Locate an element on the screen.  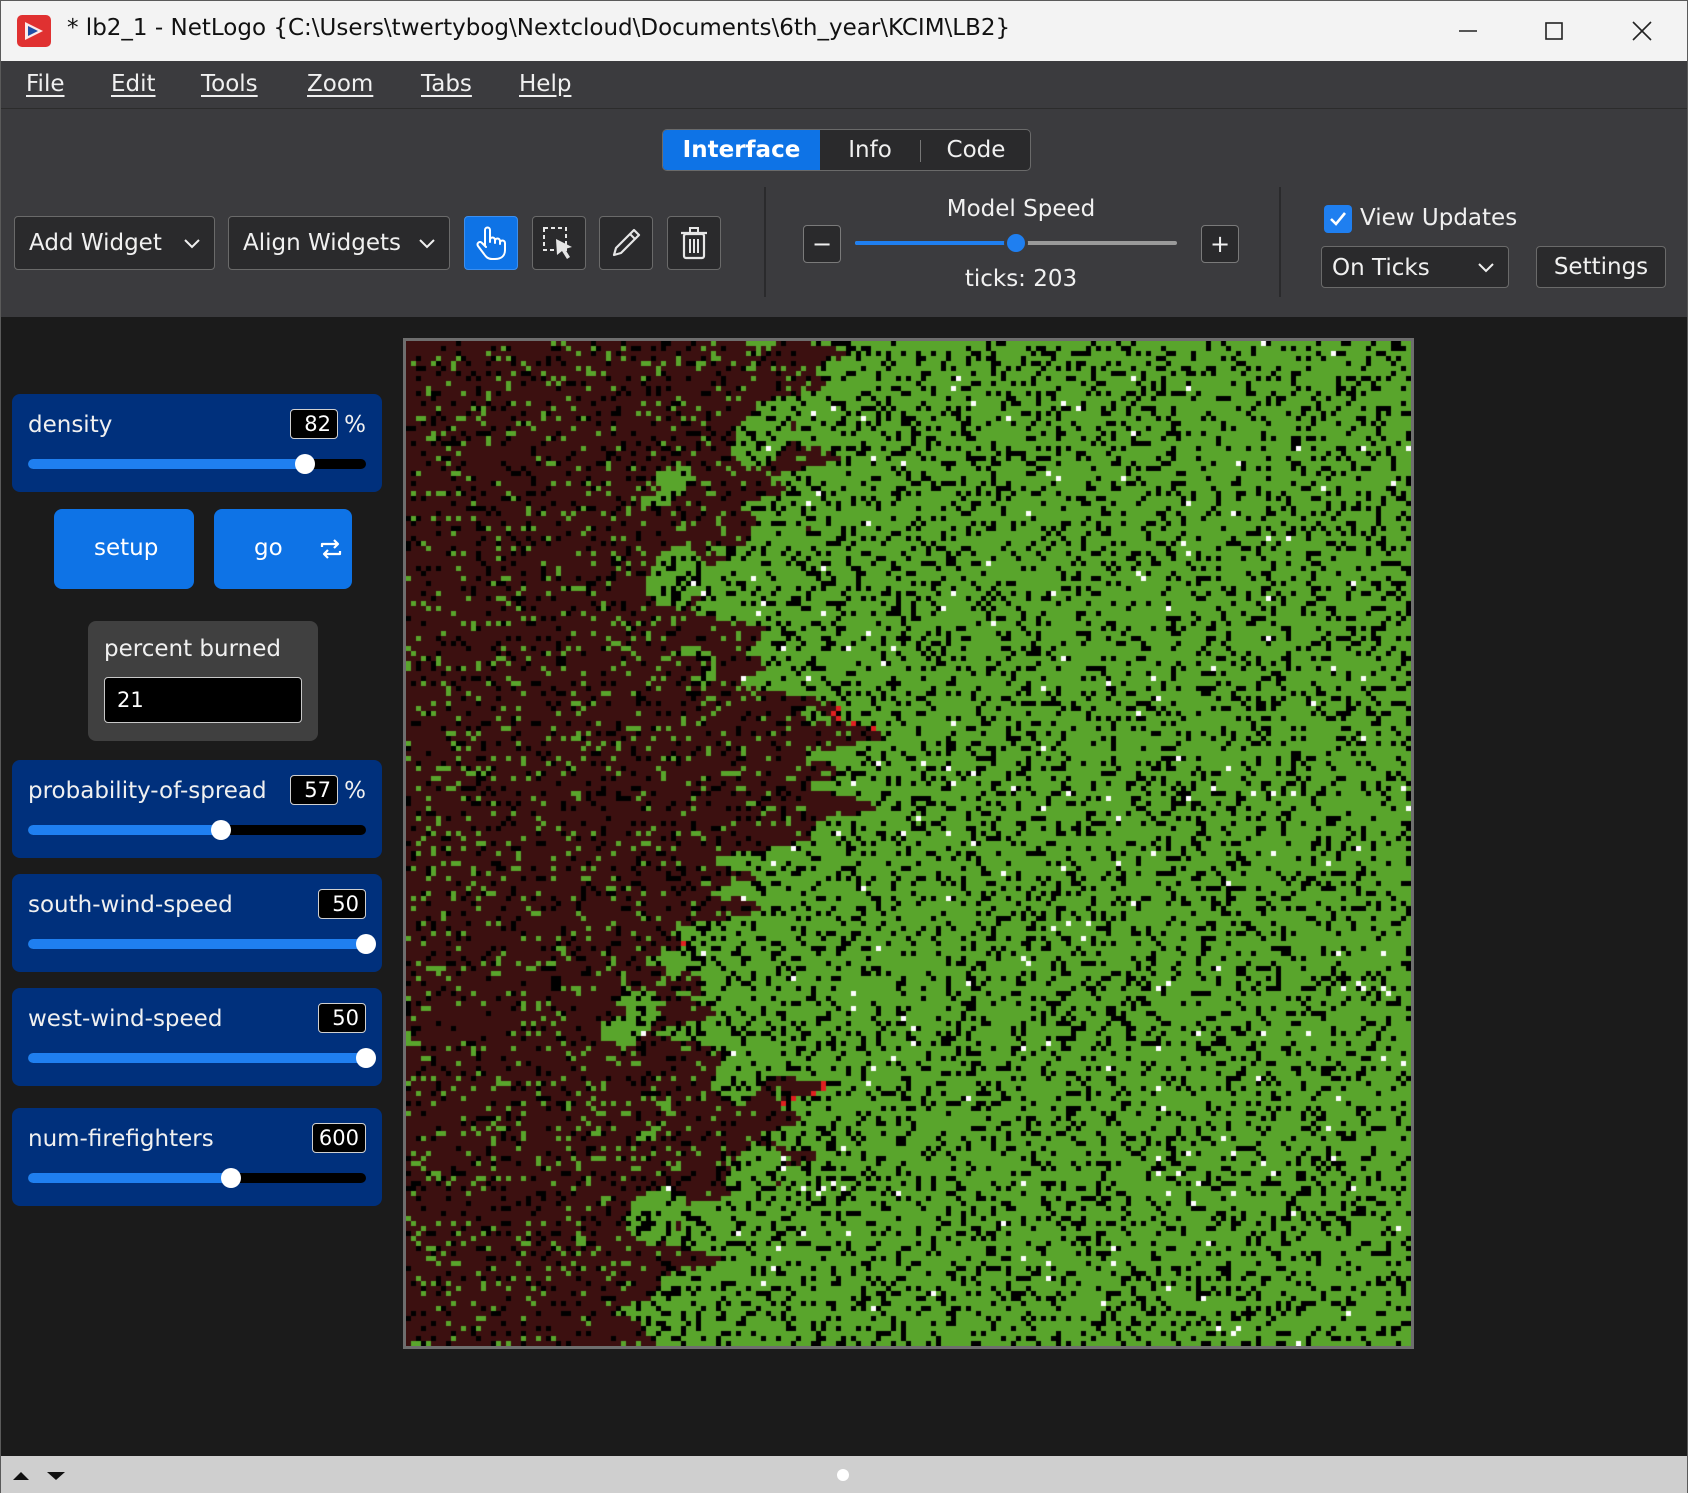
percent-burned-value: 21 is located at coordinates (203, 700).